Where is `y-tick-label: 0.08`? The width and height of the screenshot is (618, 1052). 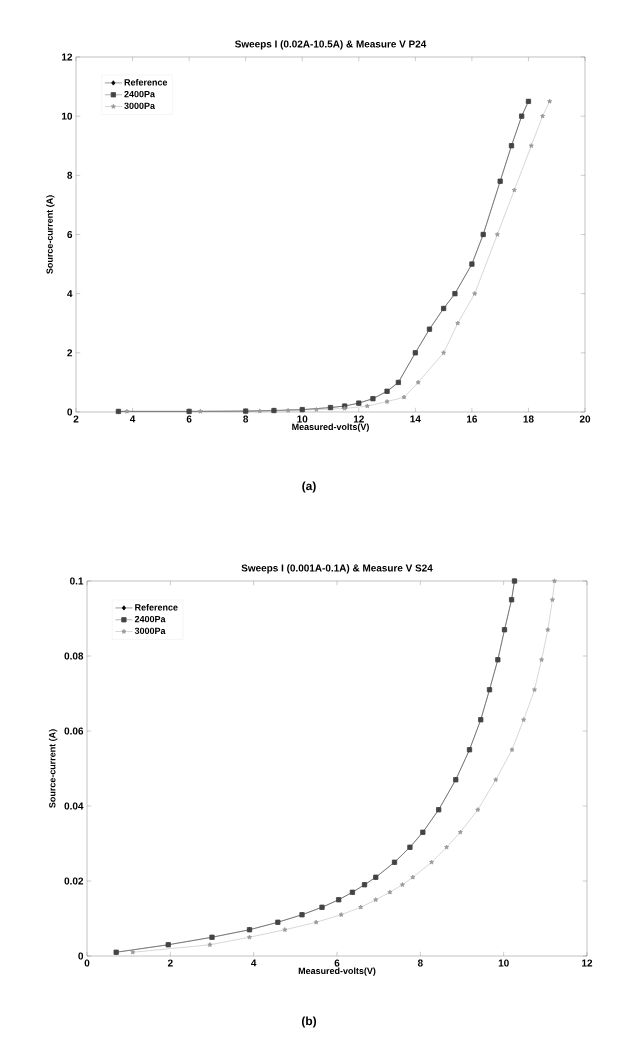
y-tick-label: 0.08 is located at coordinates (74, 656).